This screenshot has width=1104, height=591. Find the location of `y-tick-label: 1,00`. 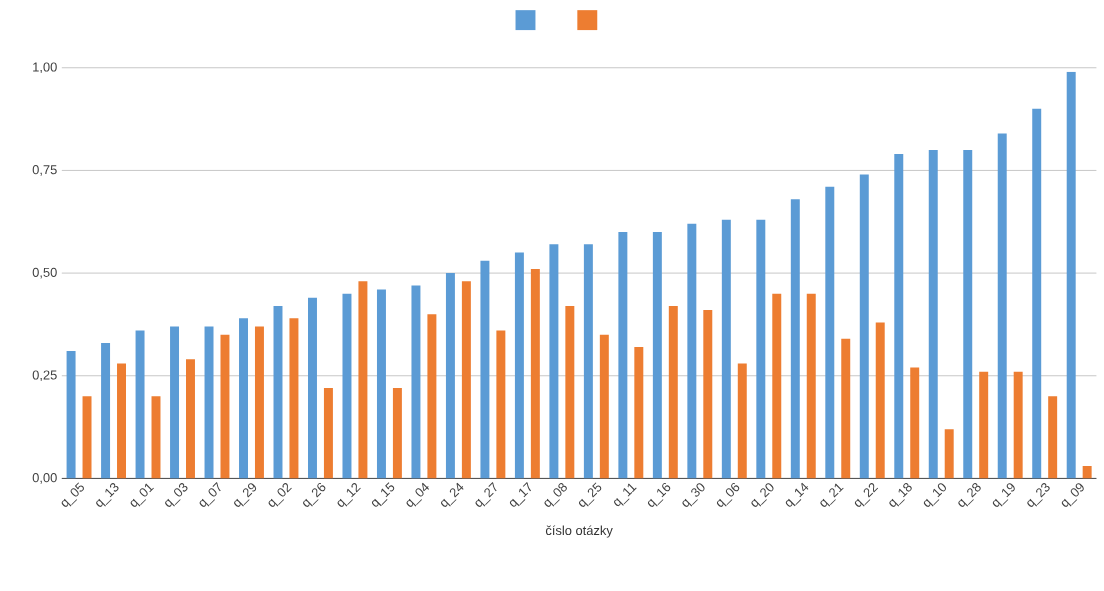

y-tick-label: 1,00 is located at coordinates (45, 68).